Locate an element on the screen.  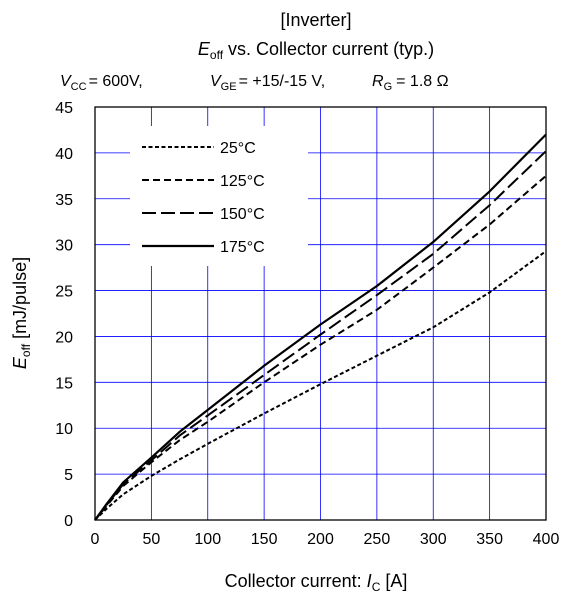
vcc-value: = 600V, is located at coordinates (116, 81).